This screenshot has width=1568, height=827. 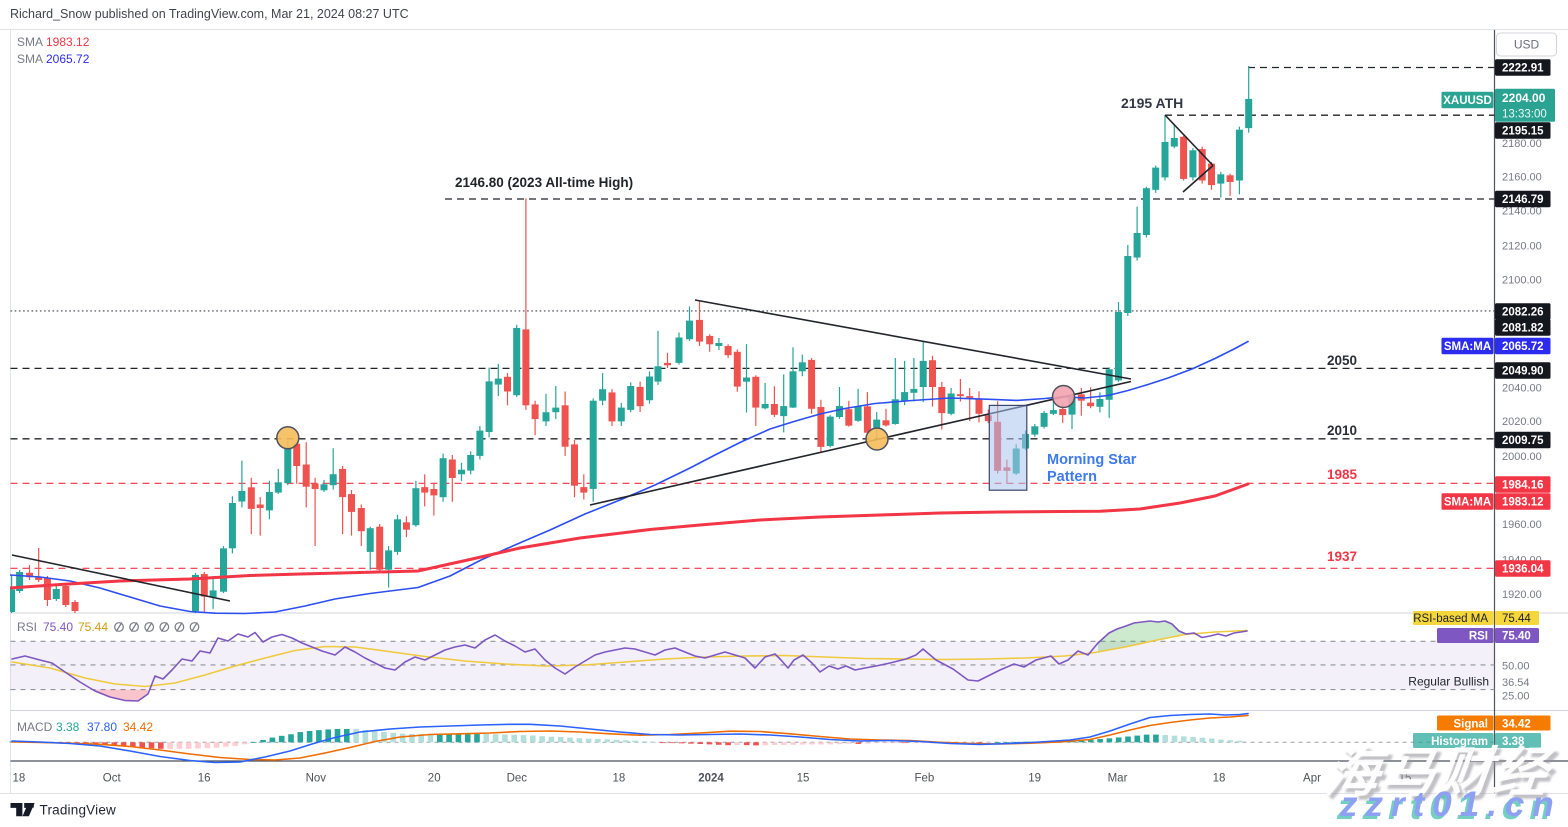 I want to click on svg-text: 2040.00, so click(x=1522, y=389).